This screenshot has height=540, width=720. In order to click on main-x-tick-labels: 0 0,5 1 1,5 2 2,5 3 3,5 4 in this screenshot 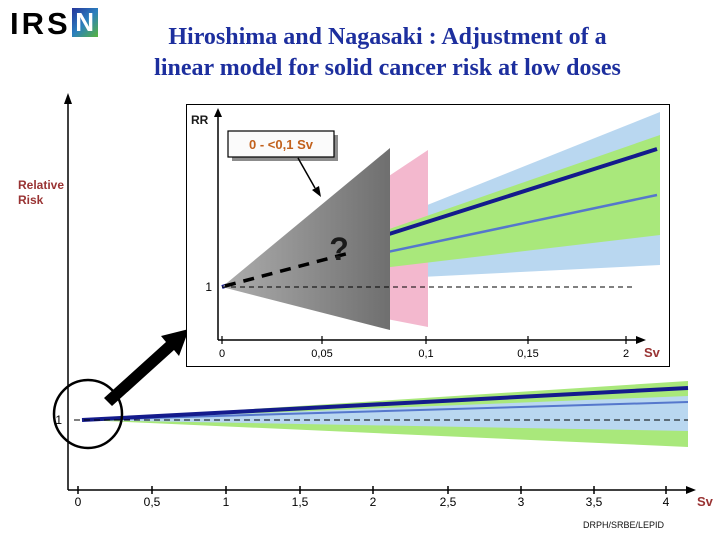, I will do `click(372, 502)`.